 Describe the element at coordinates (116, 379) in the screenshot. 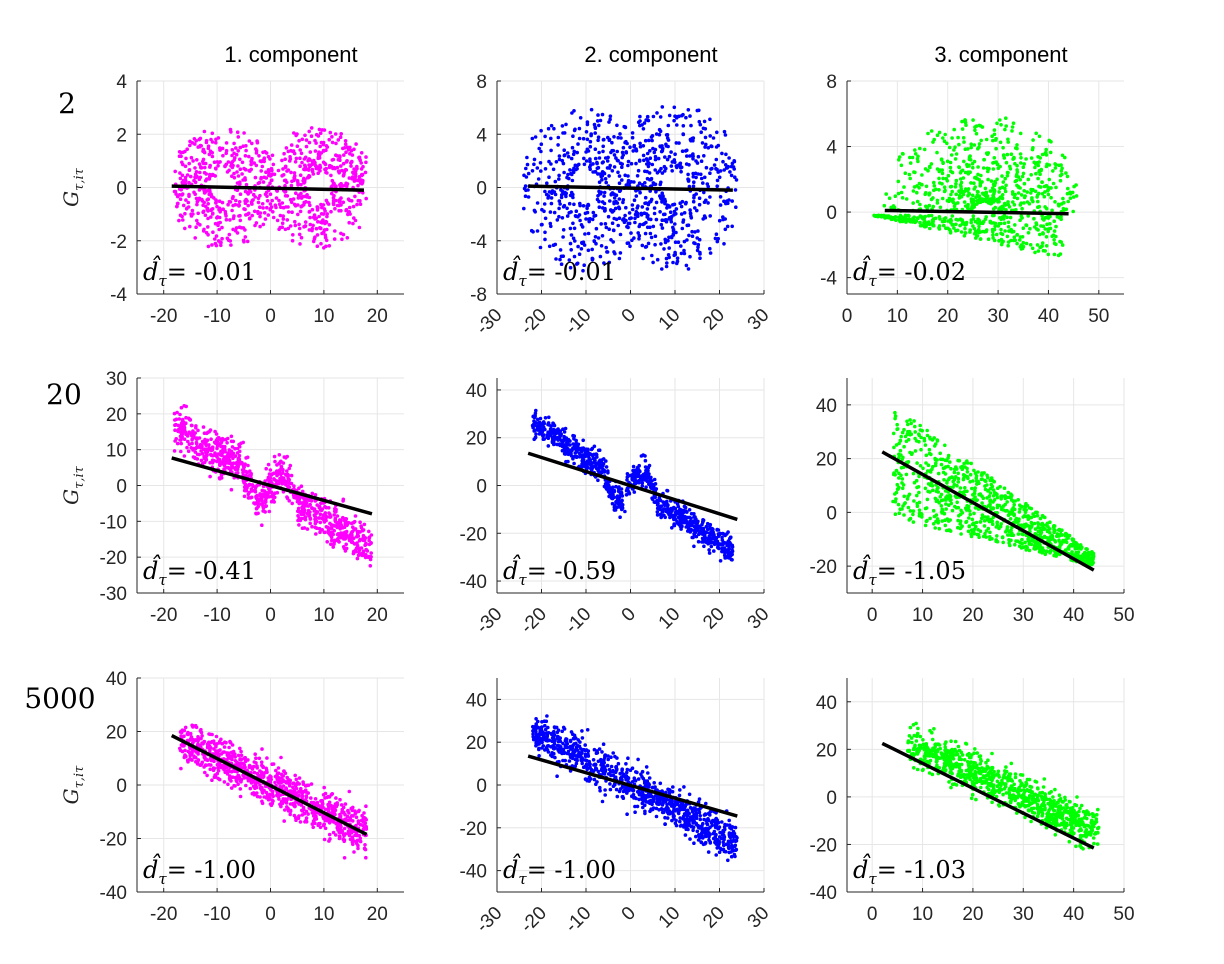

I see `y-tick-label: 30` at that location.